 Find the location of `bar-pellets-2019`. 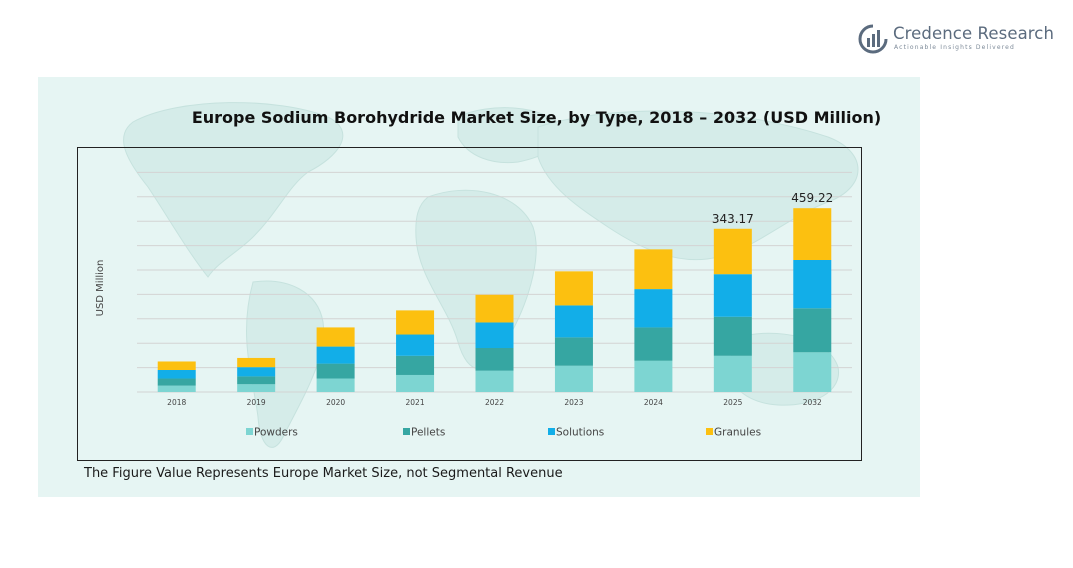

bar-pellets-2019 is located at coordinates (256, 380).